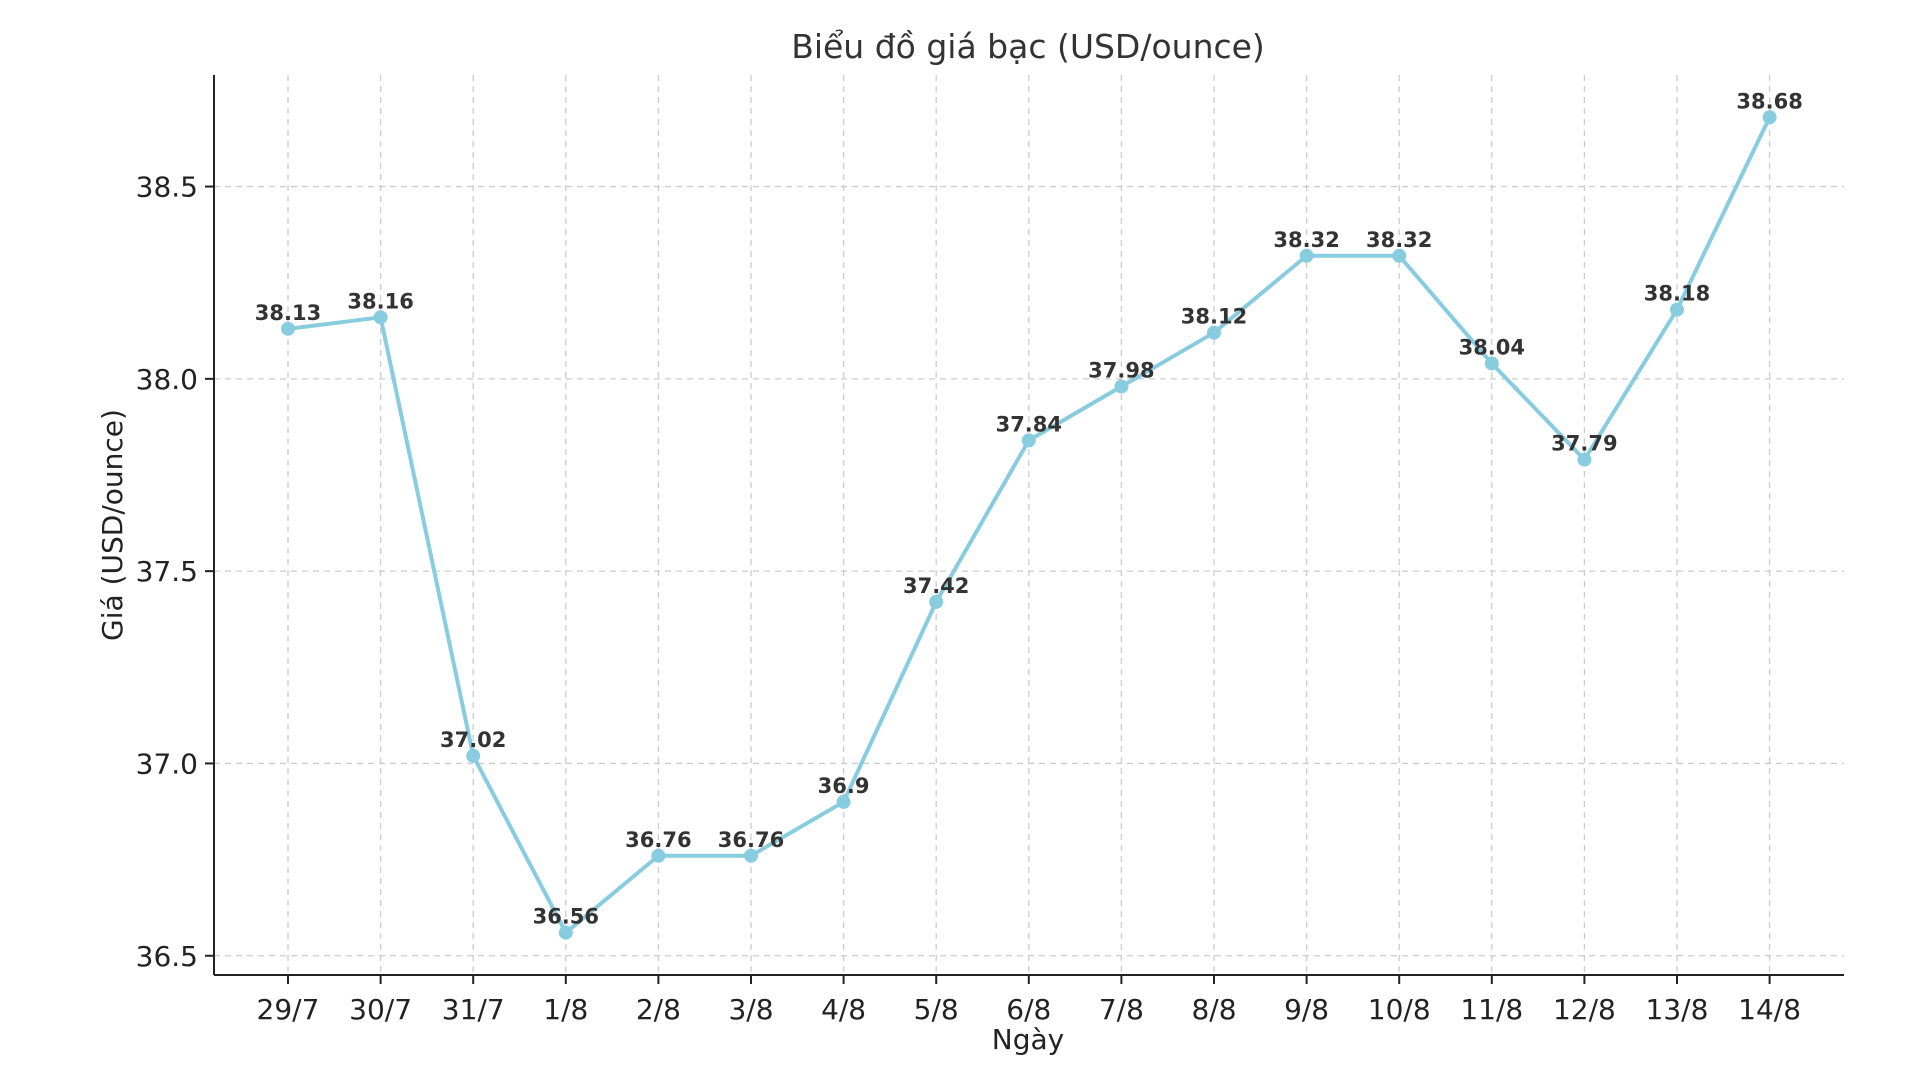 The height and width of the screenshot is (1084, 1920). I want to click on x-tick-label: 31/7, so click(473, 1009).